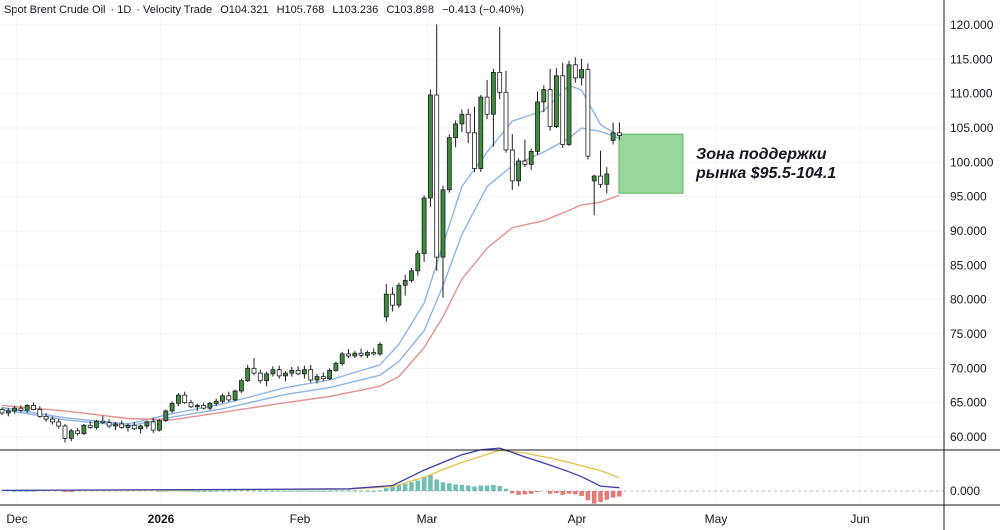  What do you see at coordinates (55, 10) in the screenshot?
I see `symbol-name: Spot Brent Crude Oil` at bounding box center [55, 10].